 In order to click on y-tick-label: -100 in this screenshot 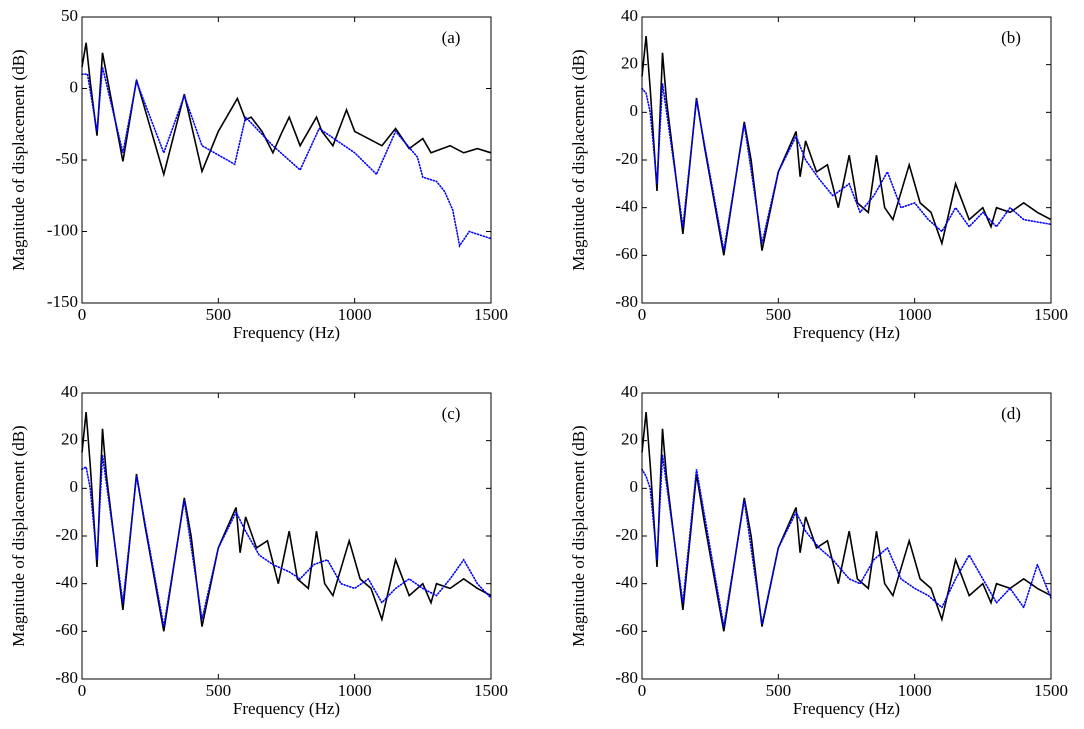, I will do `click(62, 229)`.